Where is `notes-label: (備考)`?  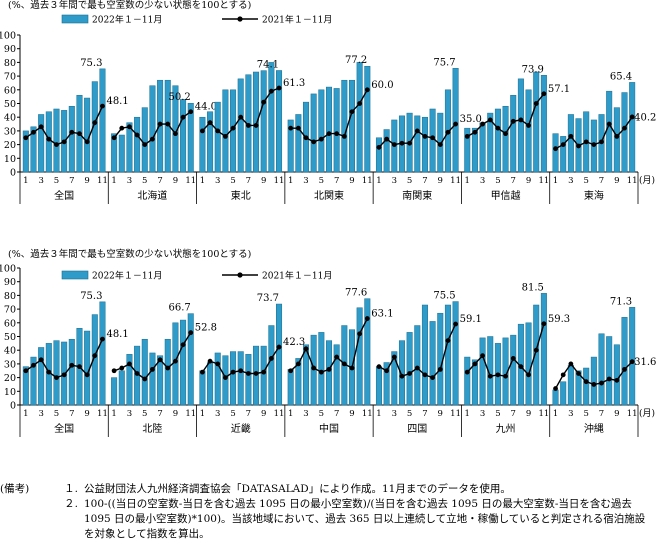
notes-label: (備考) is located at coordinates (15, 489).